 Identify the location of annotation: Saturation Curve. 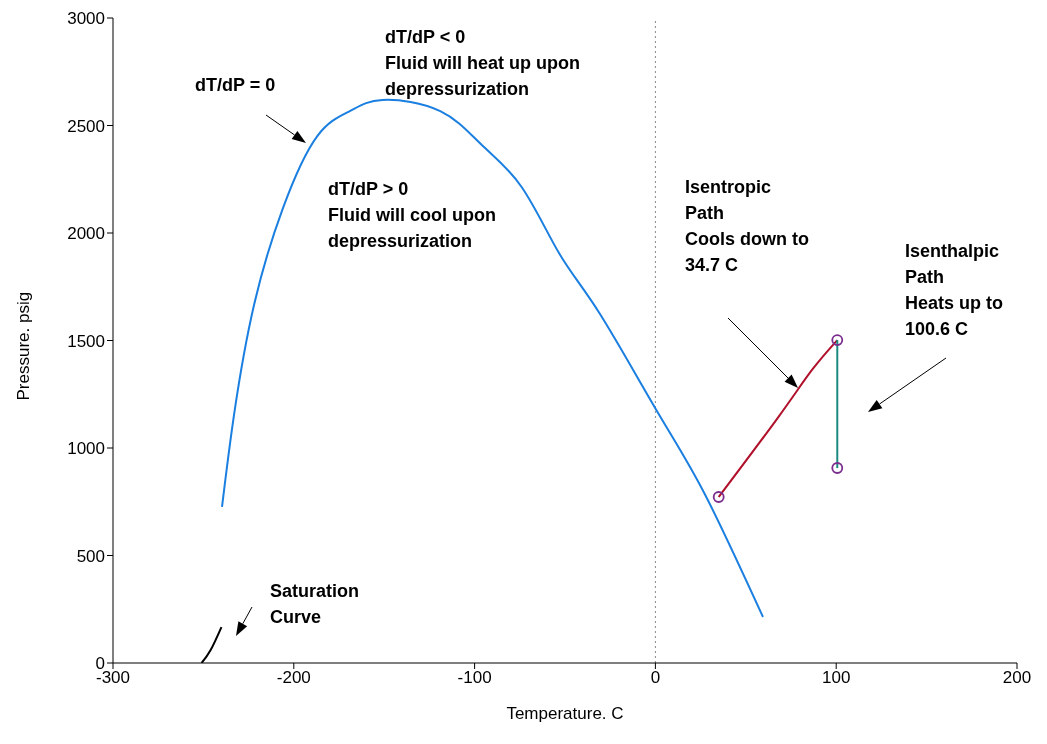
(315, 604).